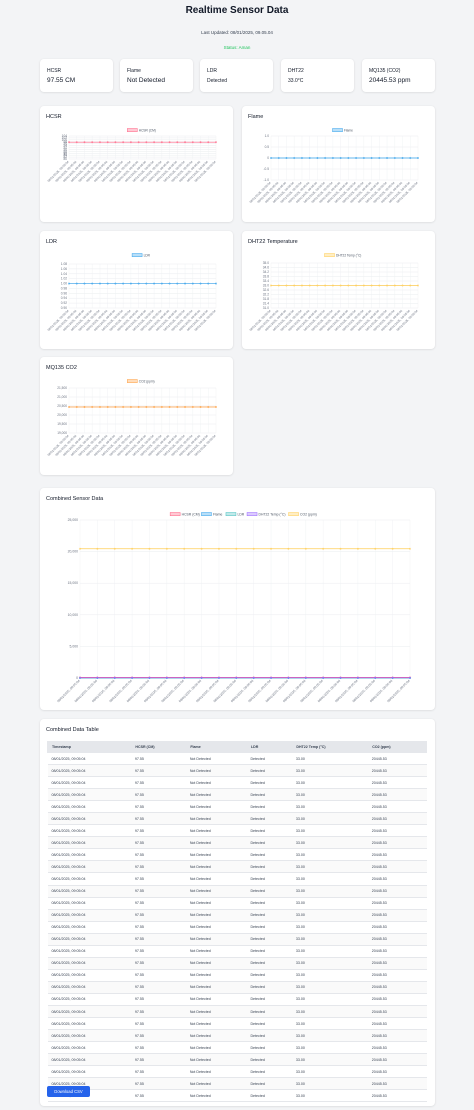  Describe the element at coordinates (236, 75) in the screenshot. I see `kpi-card-ldr: LDR Detected` at that location.